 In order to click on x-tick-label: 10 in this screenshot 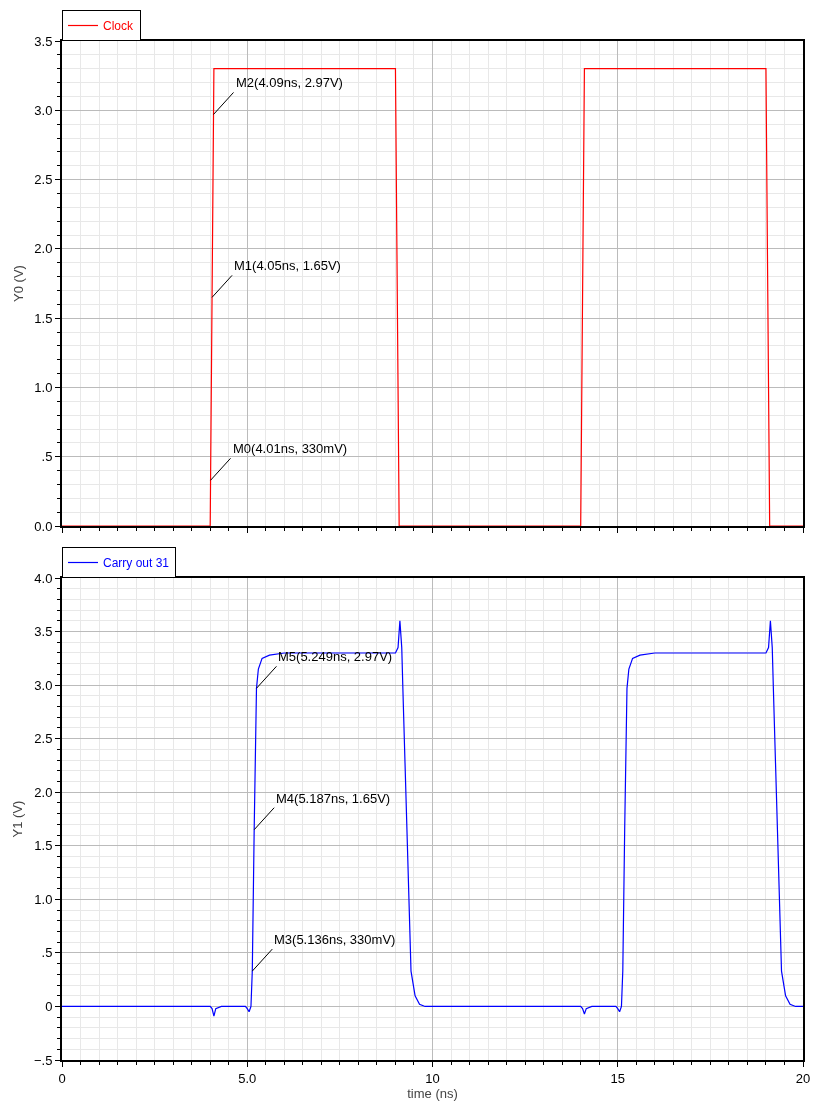, I will do `click(432, 1078)`.